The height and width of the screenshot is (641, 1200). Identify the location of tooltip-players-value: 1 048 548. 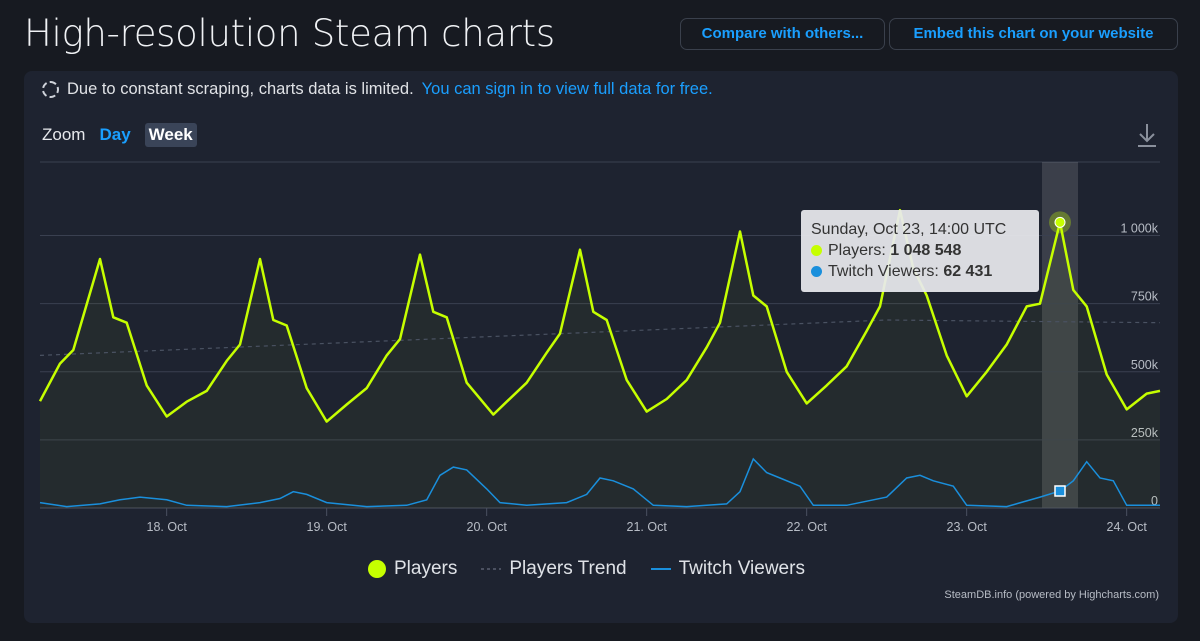
(926, 250).